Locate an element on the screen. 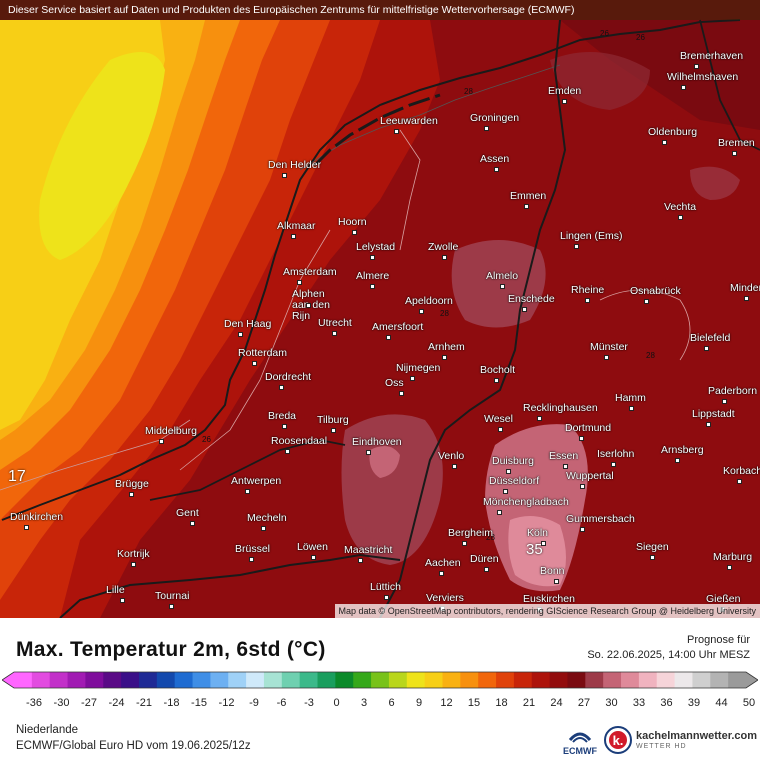 The height and width of the screenshot is (761, 760). colorbar-tick-label: -36 is located at coordinates (34, 703).